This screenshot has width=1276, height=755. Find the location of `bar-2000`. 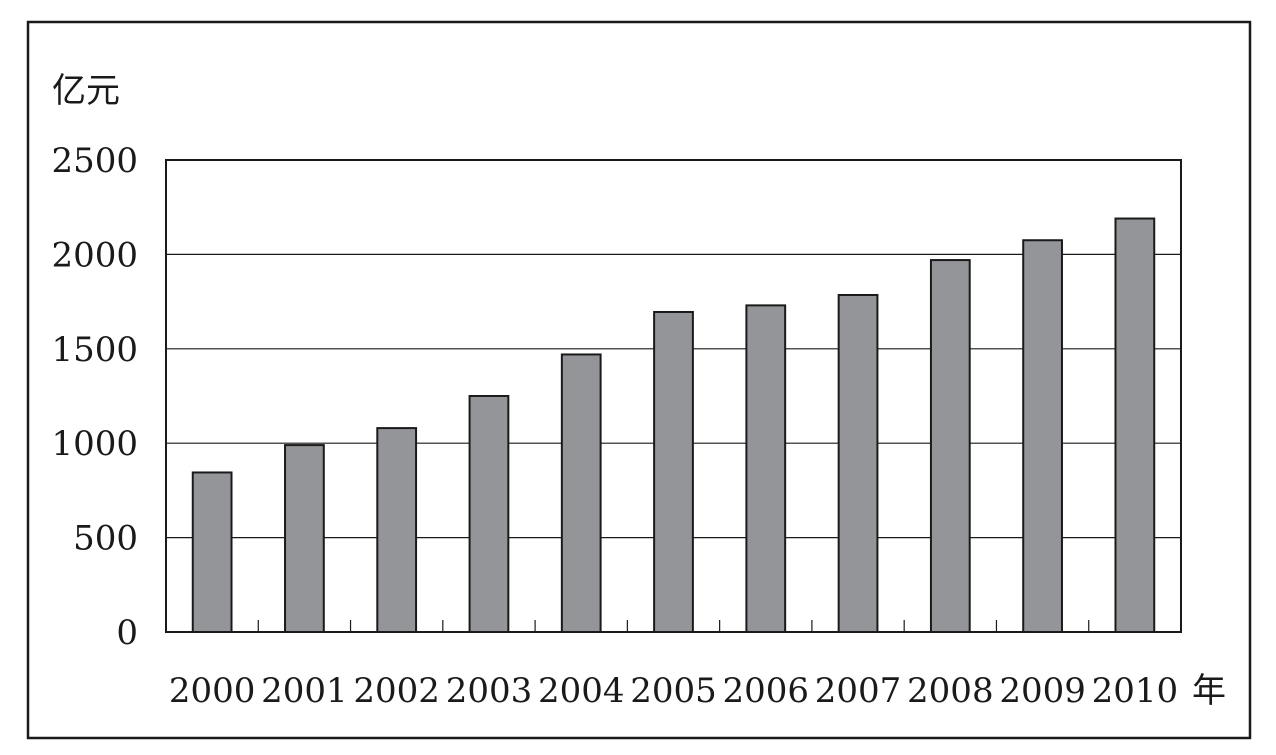

bar-2000 is located at coordinates (212, 552).